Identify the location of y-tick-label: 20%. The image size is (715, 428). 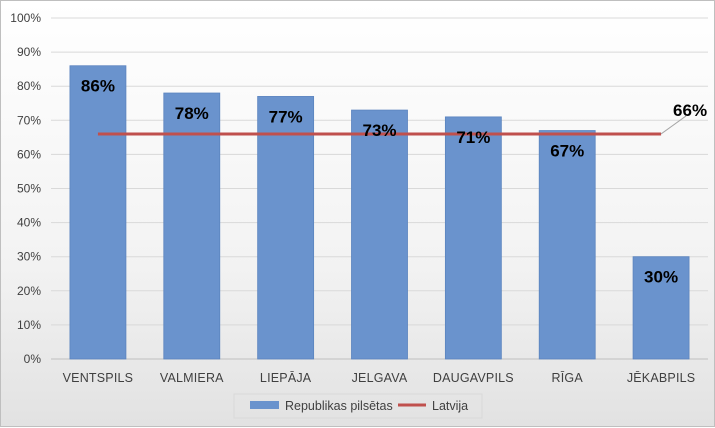
(29, 291).